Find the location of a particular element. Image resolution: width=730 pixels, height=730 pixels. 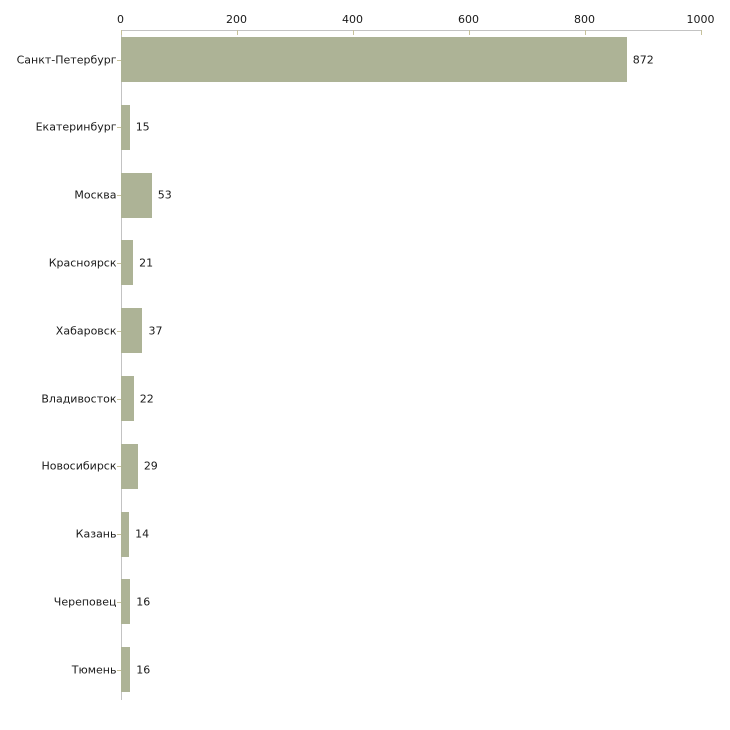

value-label: 53 is located at coordinates (164, 195).